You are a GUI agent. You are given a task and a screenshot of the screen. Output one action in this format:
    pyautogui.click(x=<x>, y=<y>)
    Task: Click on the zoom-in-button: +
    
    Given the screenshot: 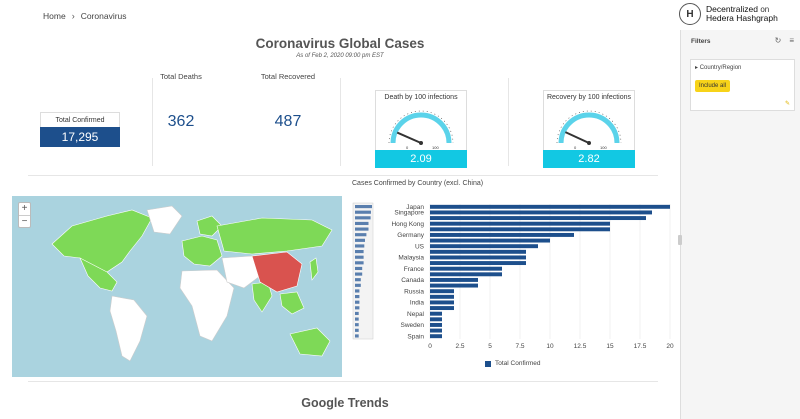 What is the action you would take?
    pyautogui.click(x=24, y=208)
    